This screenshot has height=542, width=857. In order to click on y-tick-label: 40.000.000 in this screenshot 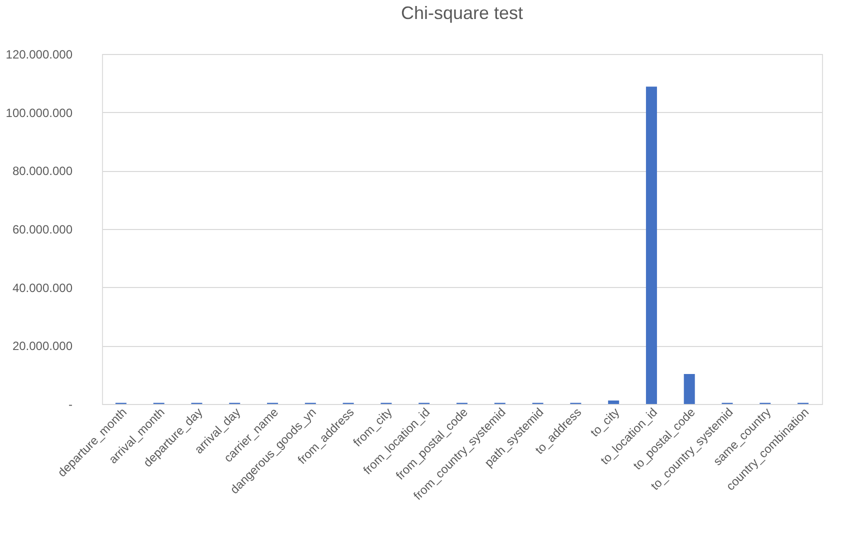, I will do `click(42, 287)`.